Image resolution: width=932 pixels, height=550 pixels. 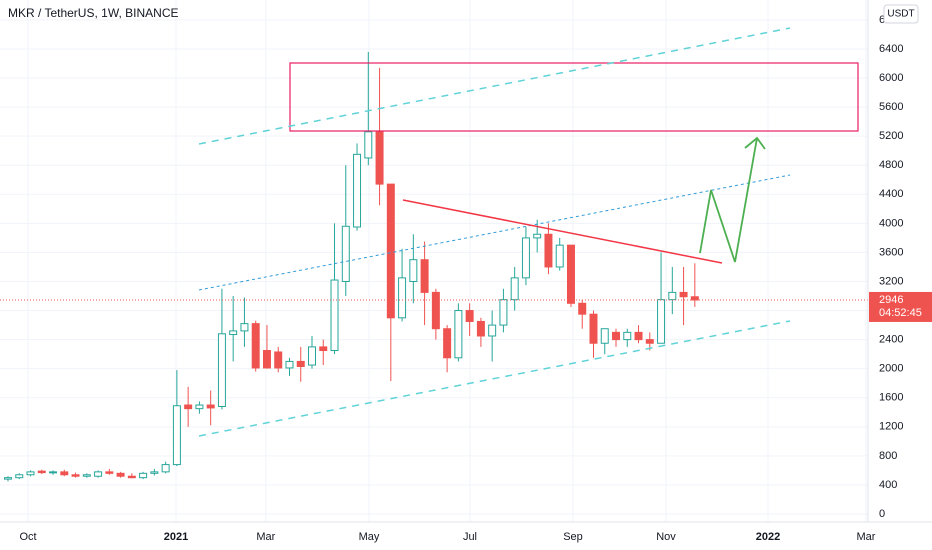 I want to click on chart-title: MKR / TetherUS, 1W, BINANCE, so click(x=93, y=13).